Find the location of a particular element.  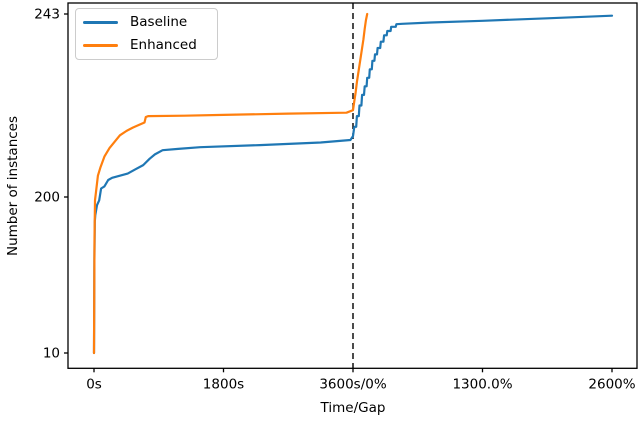

x-tick-label: 0s is located at coordinates (94, 384).